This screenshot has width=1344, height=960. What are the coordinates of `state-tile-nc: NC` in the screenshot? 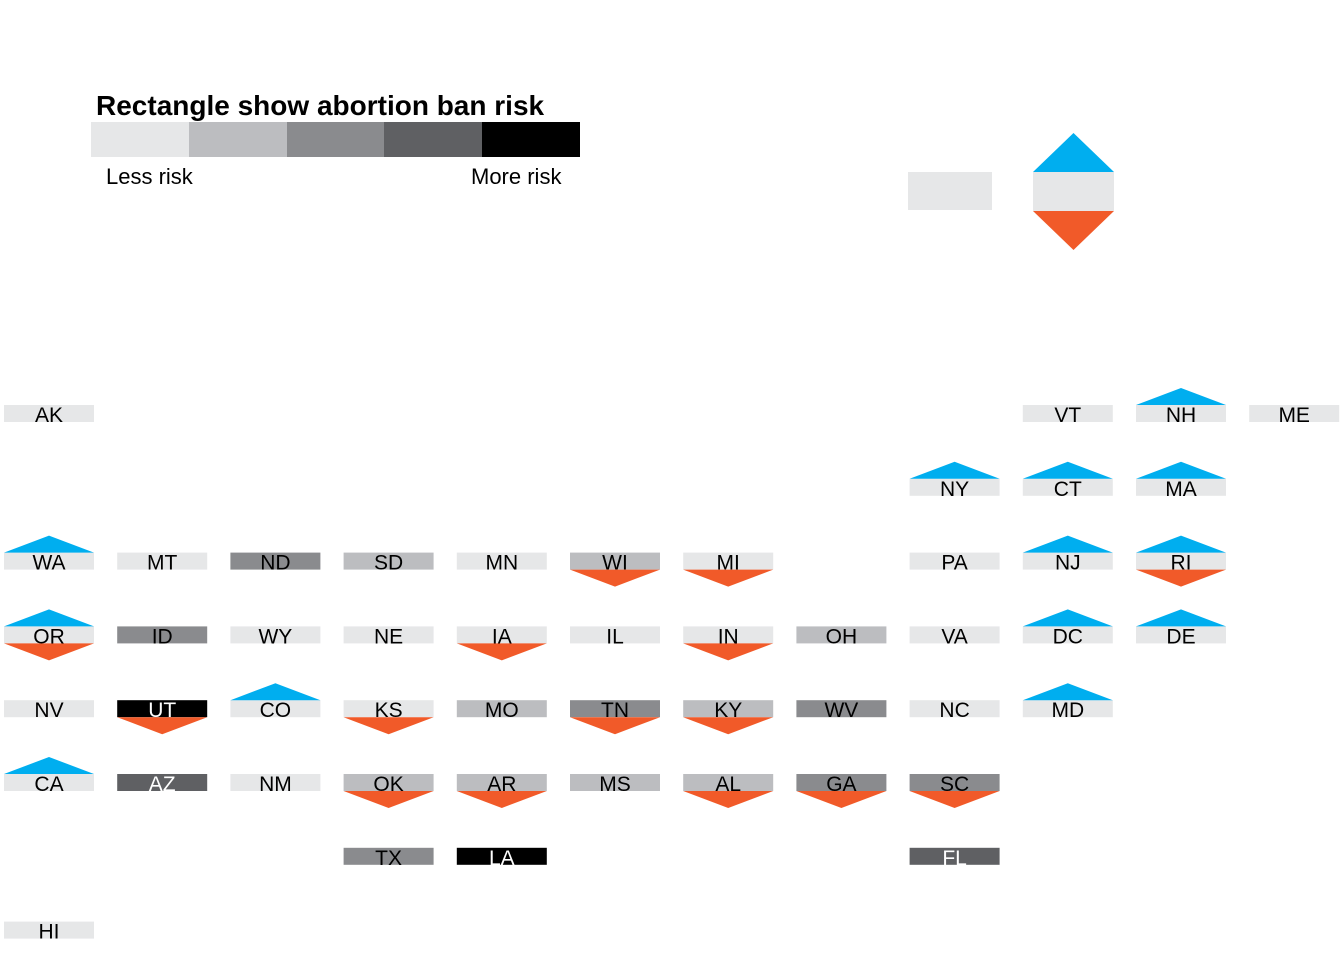 It's located at (954, 710).